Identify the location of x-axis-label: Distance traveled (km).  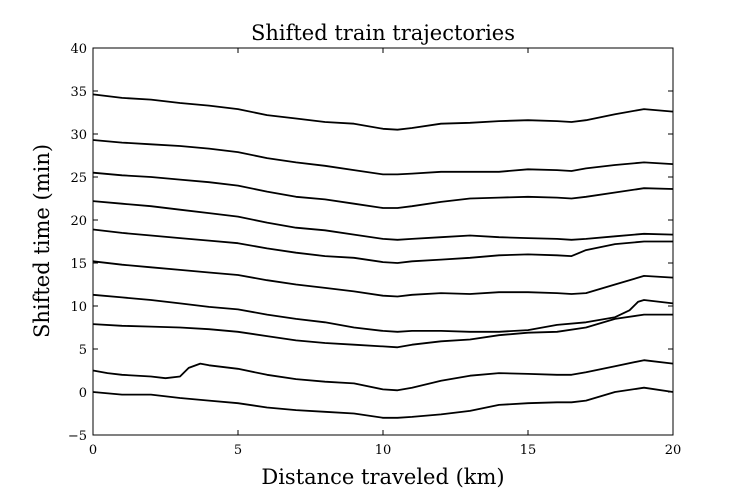
(382, 477).